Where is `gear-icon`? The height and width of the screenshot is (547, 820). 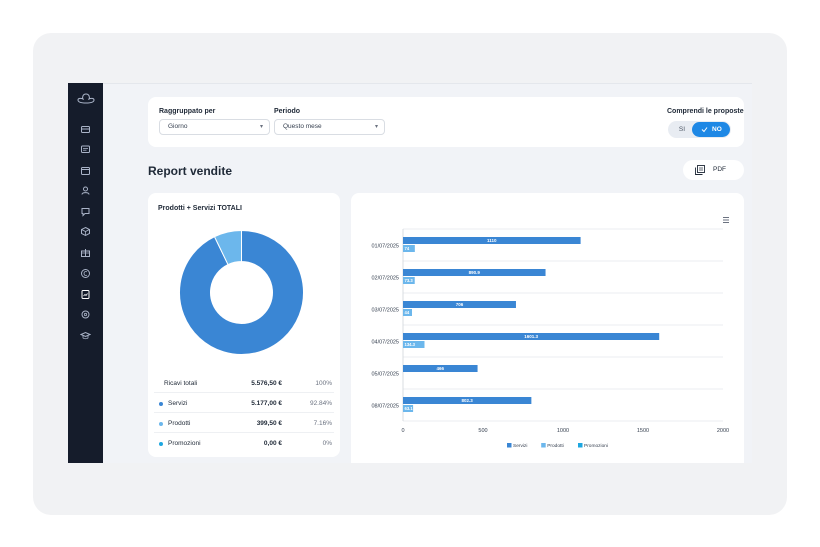 gear-icon is located at coordinates (85, 314).